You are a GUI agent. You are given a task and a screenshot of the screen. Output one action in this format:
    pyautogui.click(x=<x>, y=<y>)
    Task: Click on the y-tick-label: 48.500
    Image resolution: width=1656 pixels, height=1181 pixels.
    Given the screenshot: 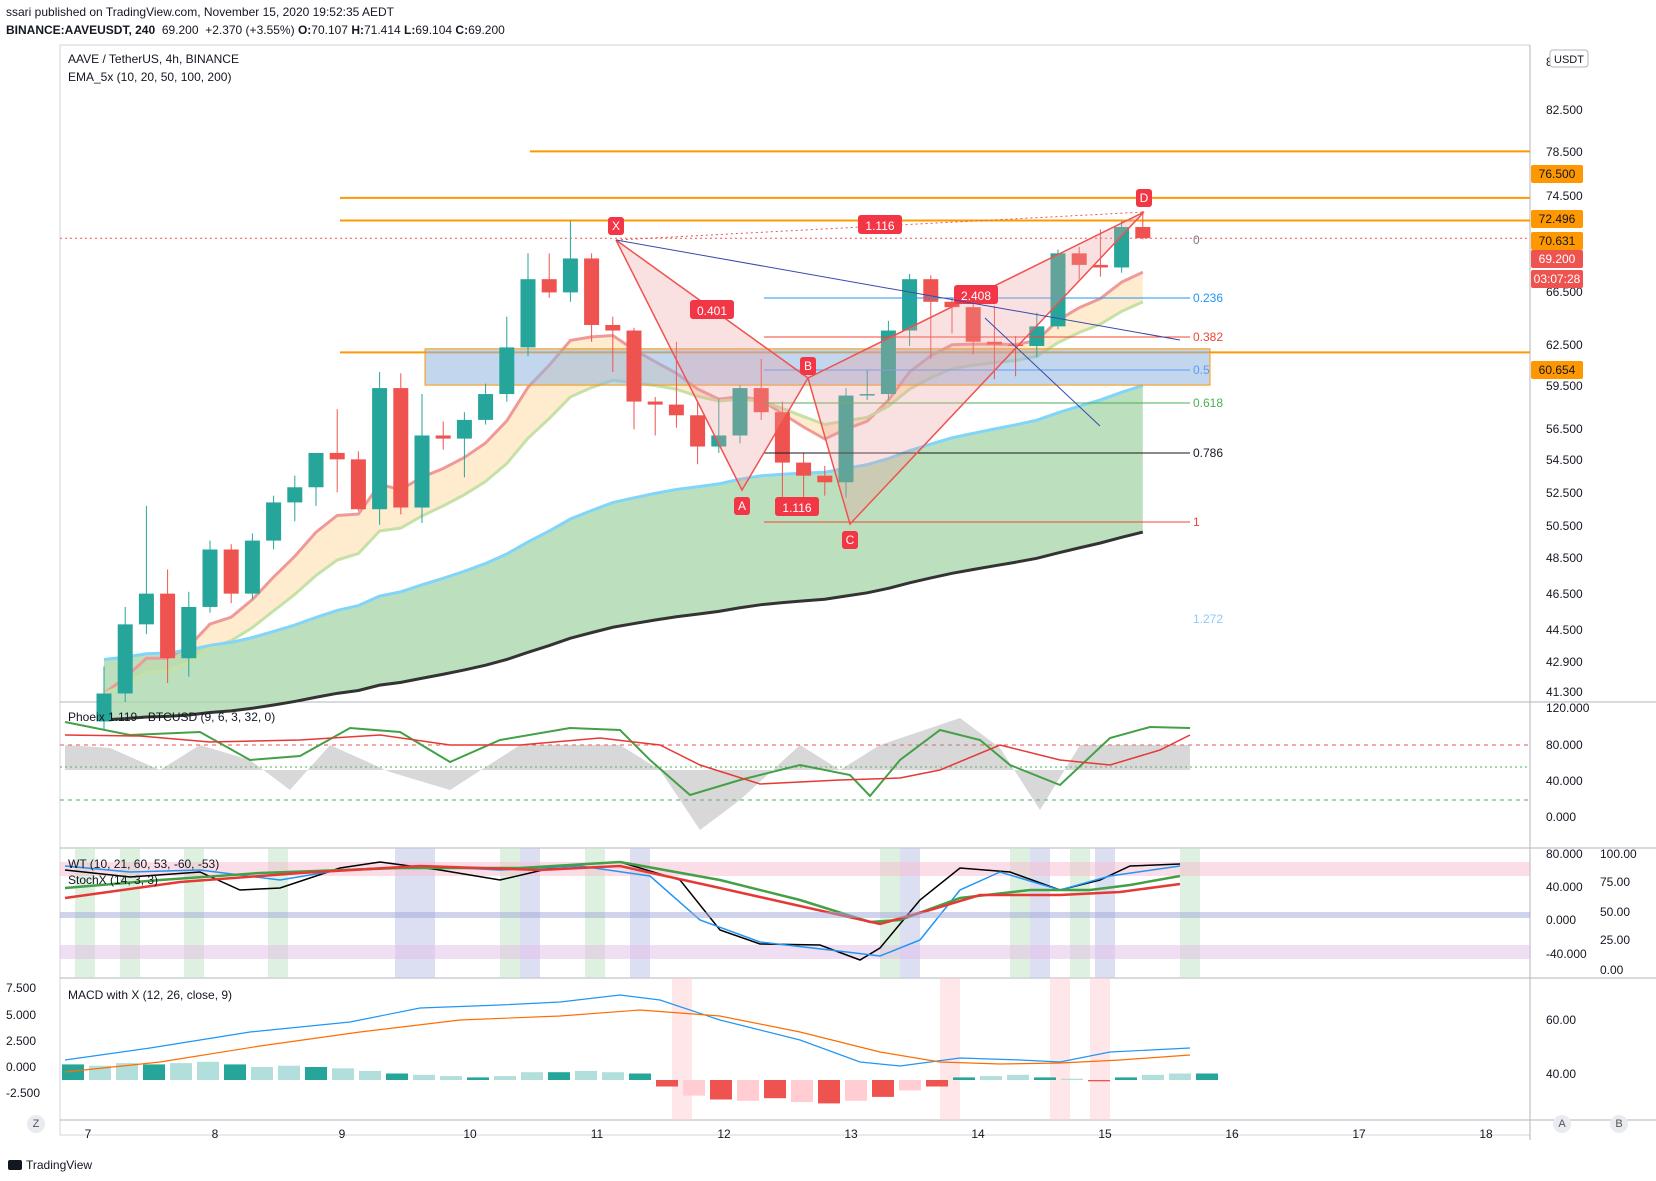 What is the action you would take?
    pyautogui.click(x=1564, y=558)
    